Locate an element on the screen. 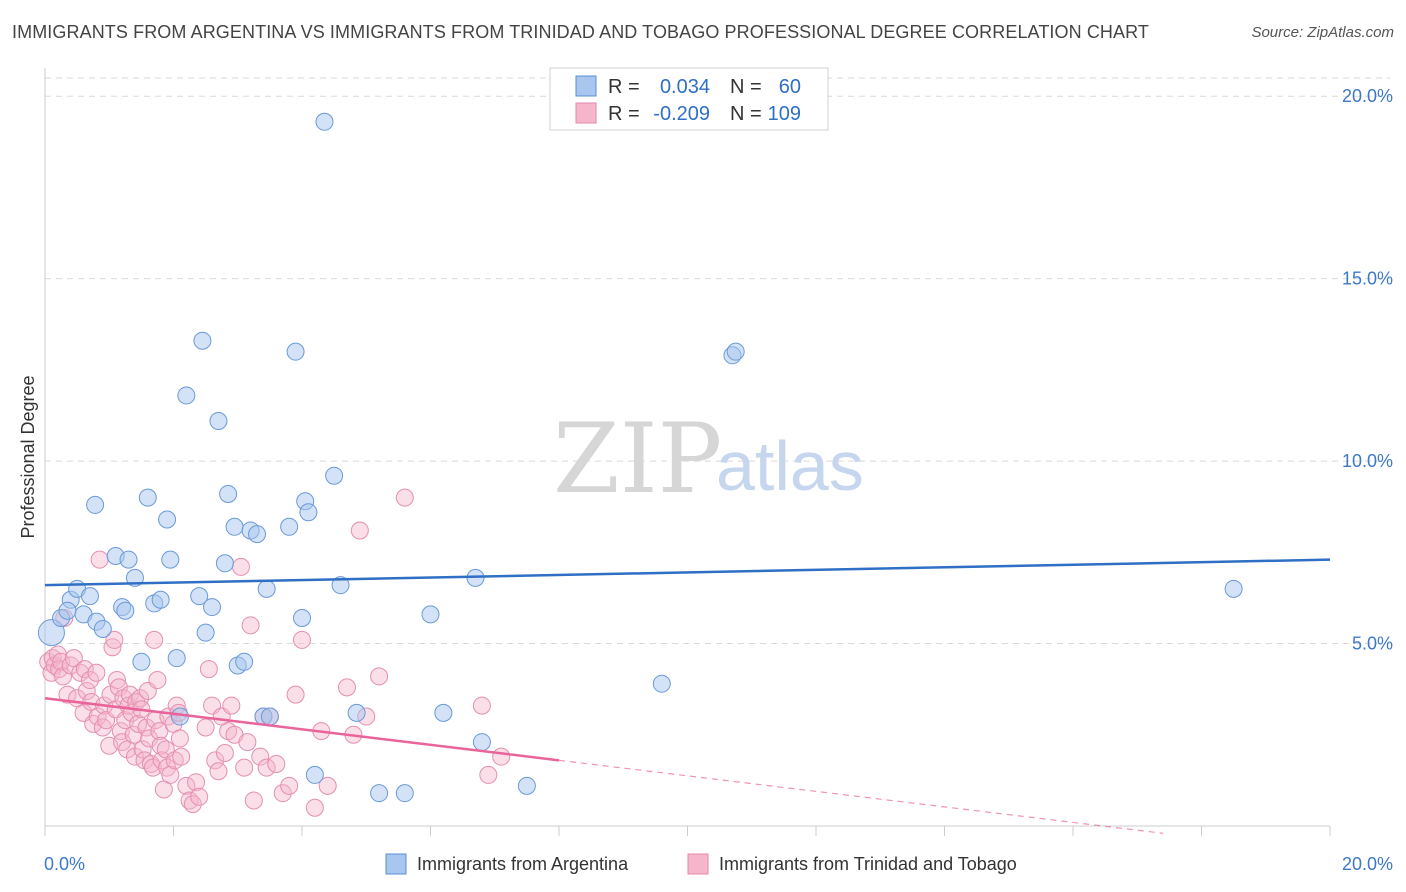  argentina-trend-line is located at coordinates (687, 572).